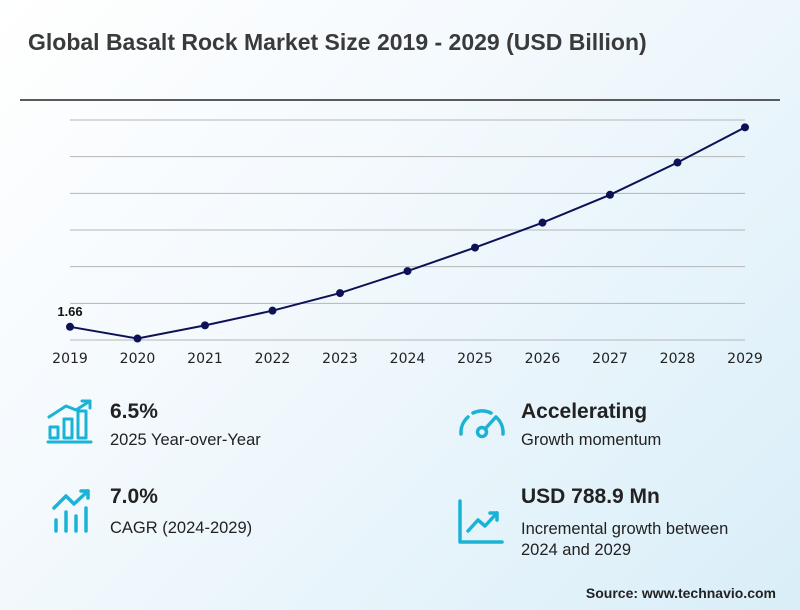 The height and width of the screenshot is (610, 800). What do you see at coordinates (475, 359) in the screenshot?
I see `x-tick-label: 2025` at bounding box center [475, 359].